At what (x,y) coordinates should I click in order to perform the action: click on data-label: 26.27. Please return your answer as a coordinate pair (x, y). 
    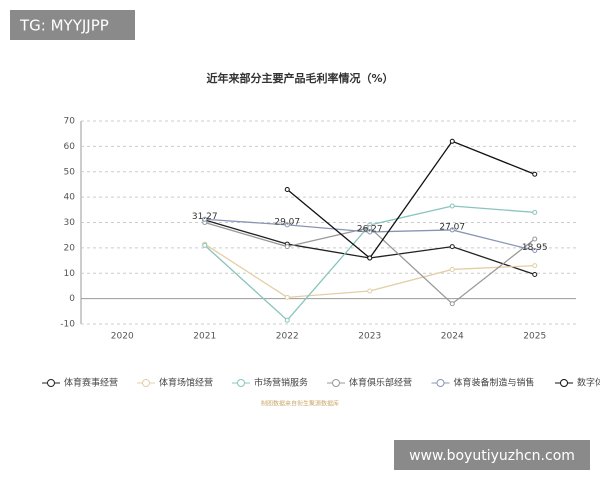
    Looking at the image, I should click on (370, 229).